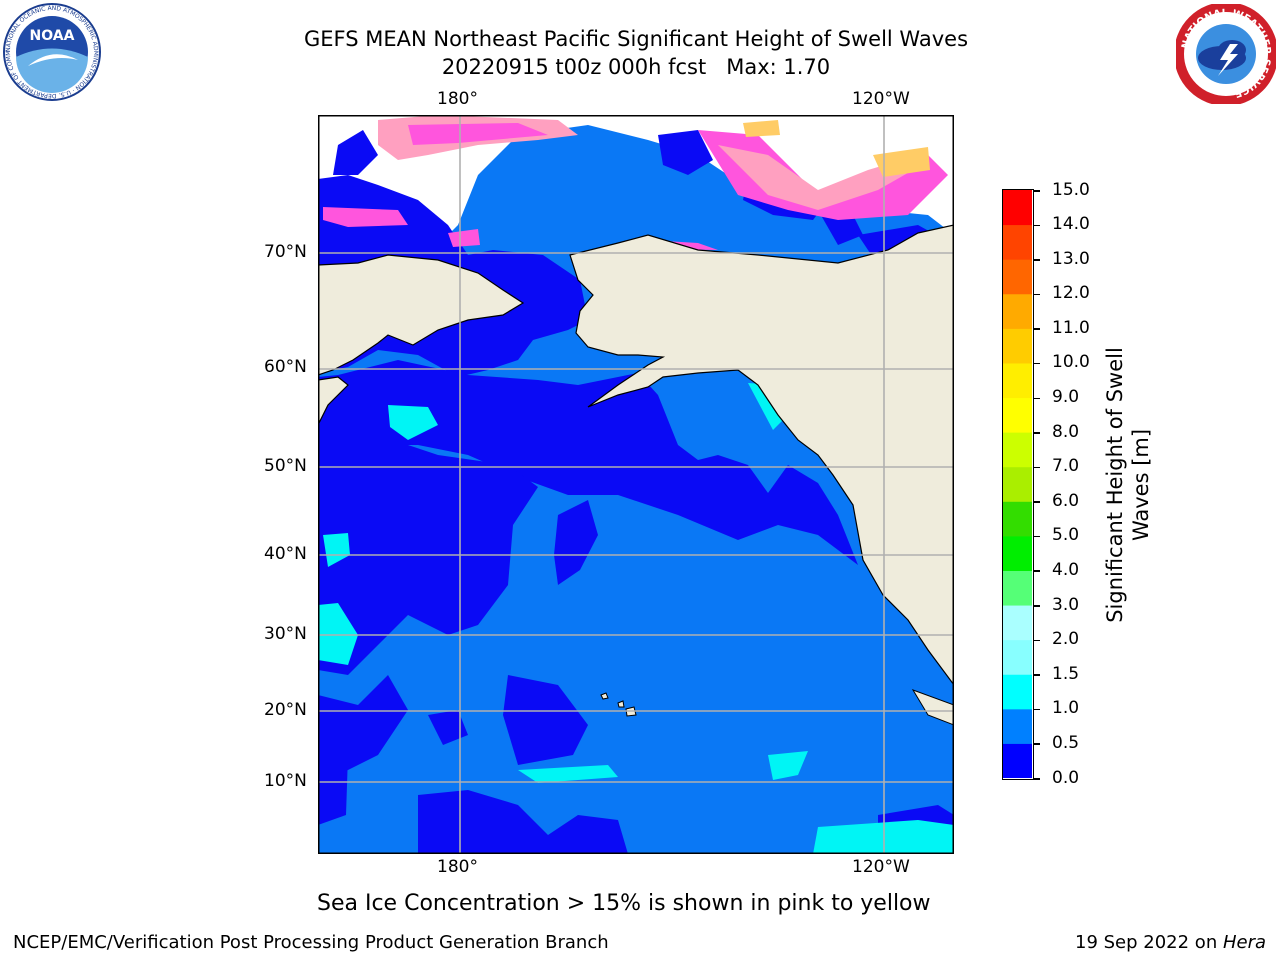 The width and height of the screenshot is (1280, 960). What do you see at coordinates (1066, 500) in the screenshot?
I see `colorbar-tick-label: 6.0` at bounding box center [1066, 500].